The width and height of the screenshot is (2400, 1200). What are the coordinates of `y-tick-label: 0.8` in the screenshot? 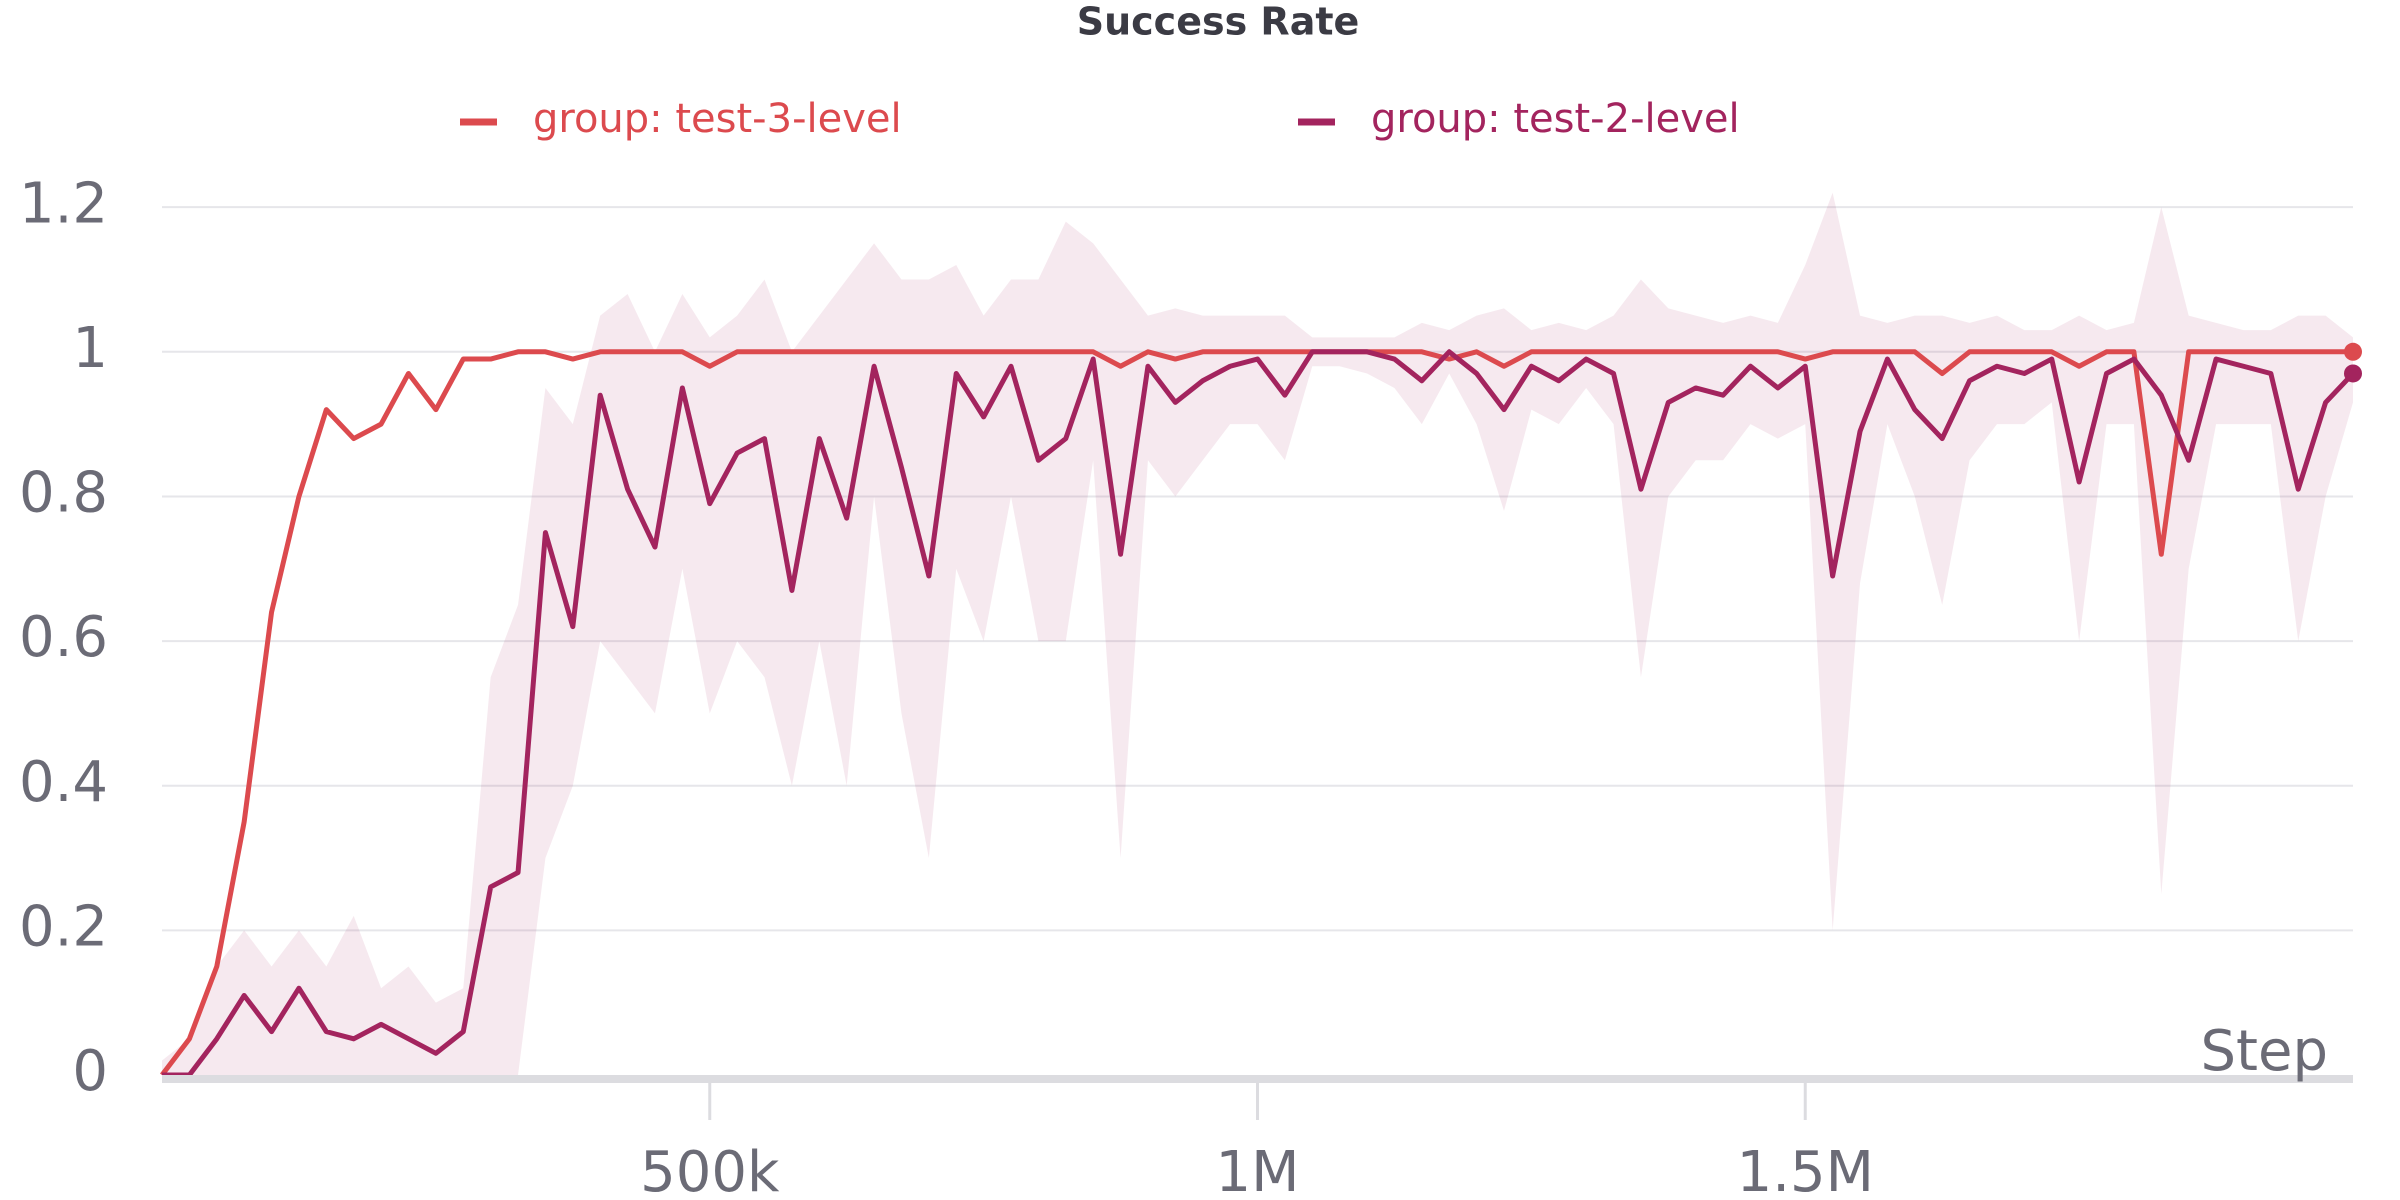 It's located at (63, 493).